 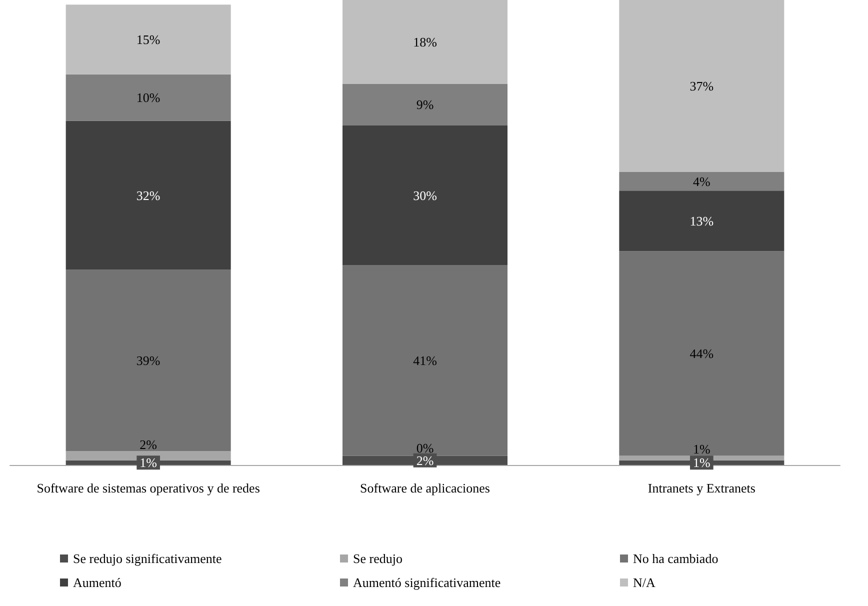 I want to click on legend-label: Aumentó, so click(x=97, y=582).